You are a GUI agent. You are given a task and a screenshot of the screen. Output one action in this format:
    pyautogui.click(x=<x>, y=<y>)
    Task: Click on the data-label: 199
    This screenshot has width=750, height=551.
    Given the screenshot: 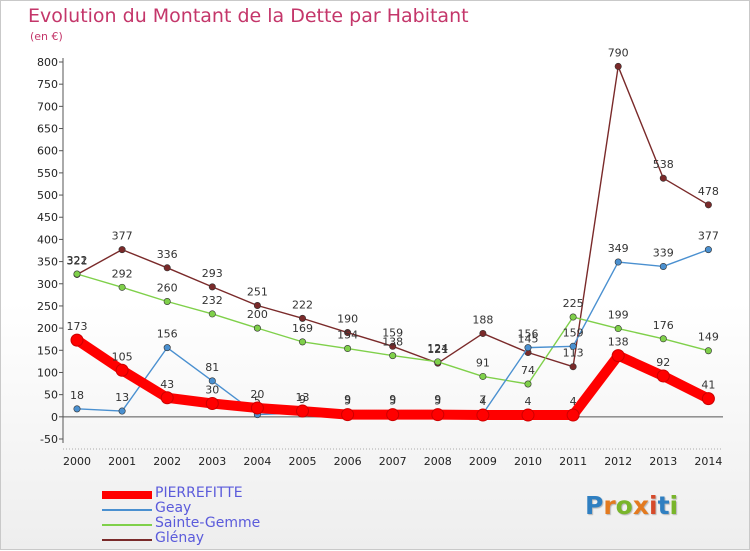 What is the action you would take?
    pyautogui.click(x=618, y=315)
    